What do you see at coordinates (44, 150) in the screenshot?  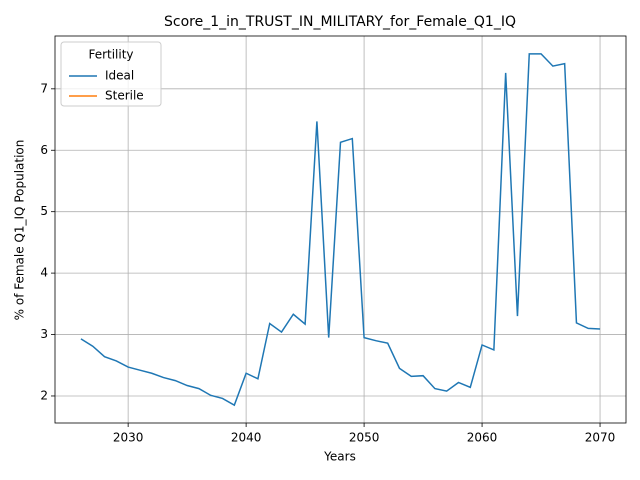 I see `y-tick-label: 6` at bounding box center [44, 150].